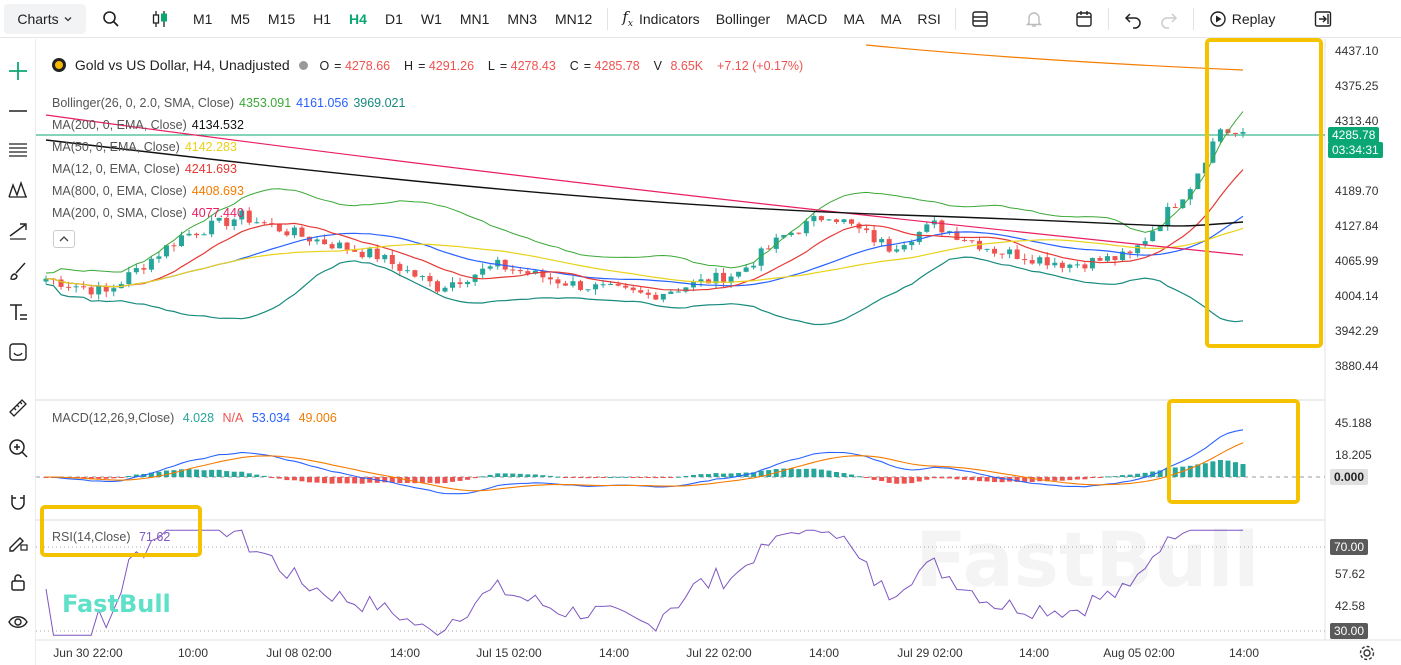  What do you see at coordinates (743, 18) in the screenshot?
I see `indicator-shortcut-bollinger-0: Bollinger` at bounding box center [743, 18].